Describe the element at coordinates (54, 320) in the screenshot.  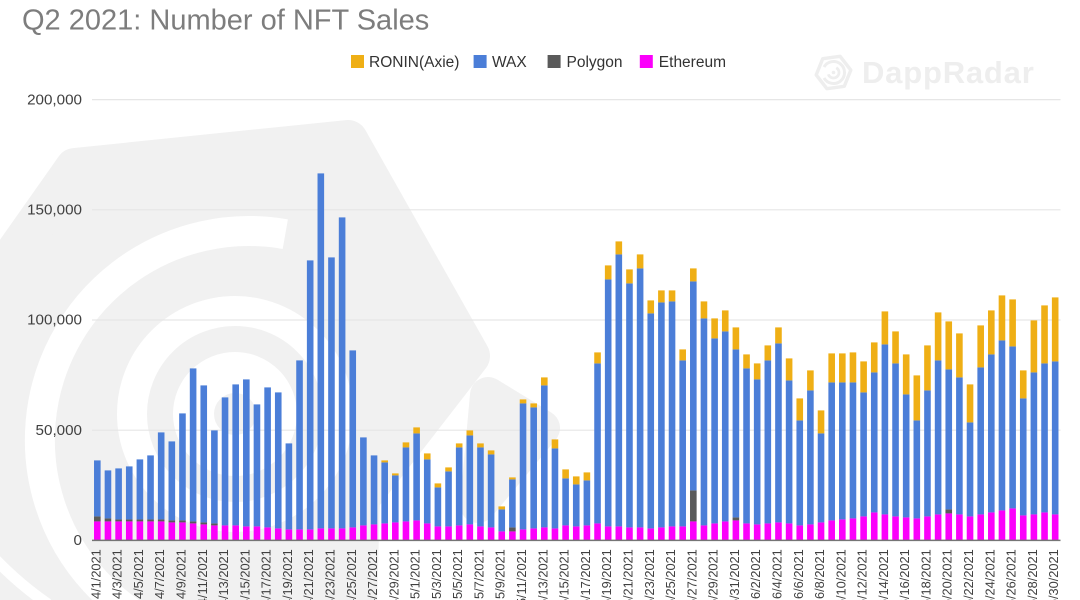
I see `svg-text: 100,000` at that location.